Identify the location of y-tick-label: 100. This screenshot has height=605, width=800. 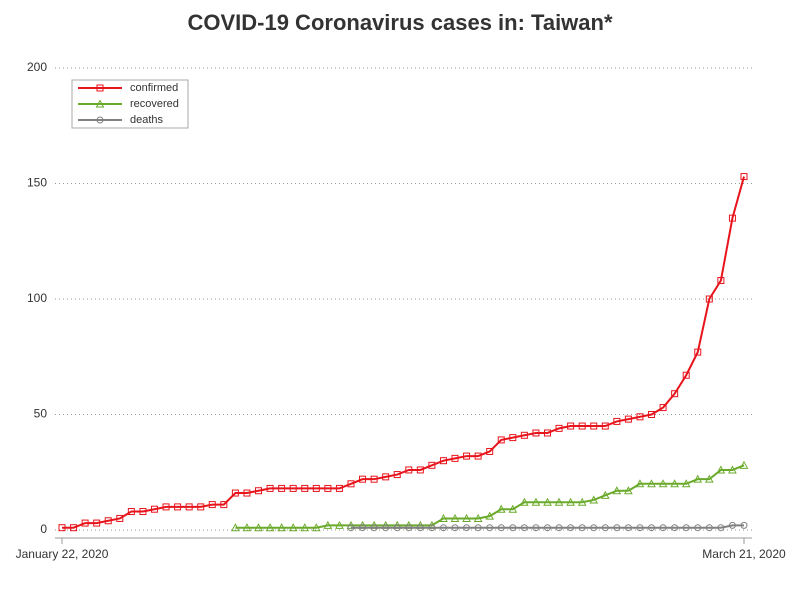
(37, 298).